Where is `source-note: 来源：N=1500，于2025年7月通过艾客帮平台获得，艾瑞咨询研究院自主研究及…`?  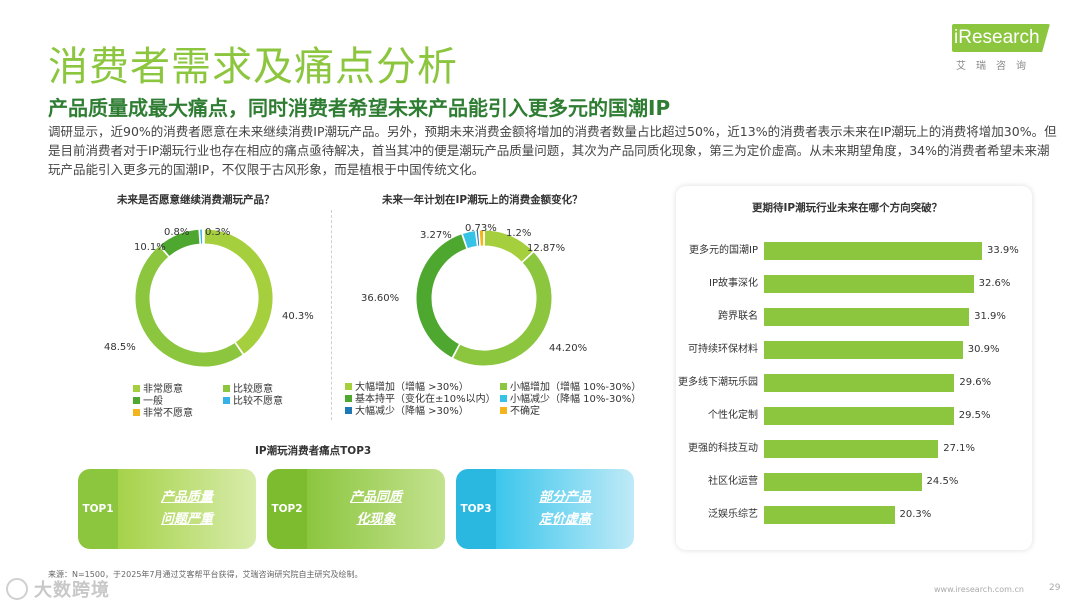 source-note: 来源：N=1500，于2025年7月通过艾客帮平台获得，艾瑞咨询研究院自主研究及… is located at coordinates (205, 574).